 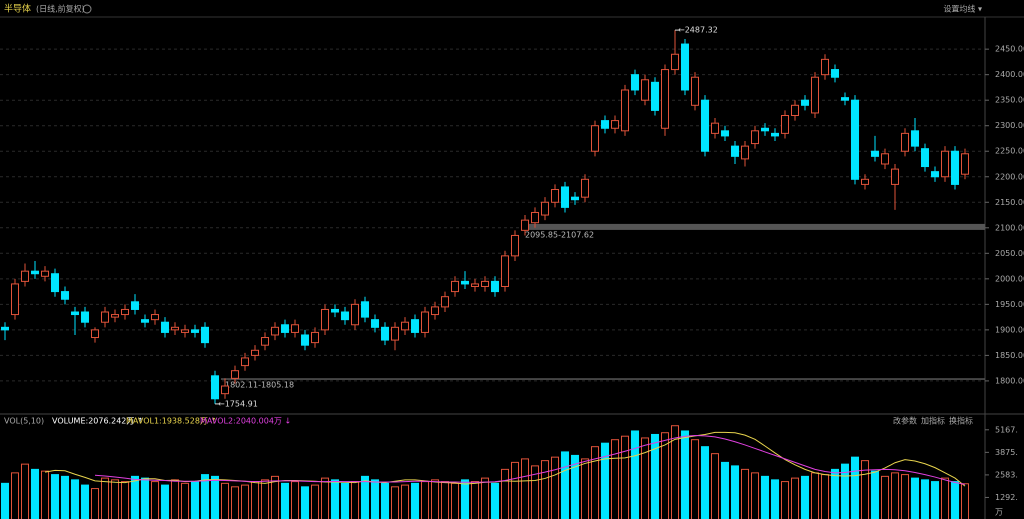 What do you see at coordinates (961, 421) in the screenshot?
I see `panel-button: 换指标` at bounding box center [961, 421].